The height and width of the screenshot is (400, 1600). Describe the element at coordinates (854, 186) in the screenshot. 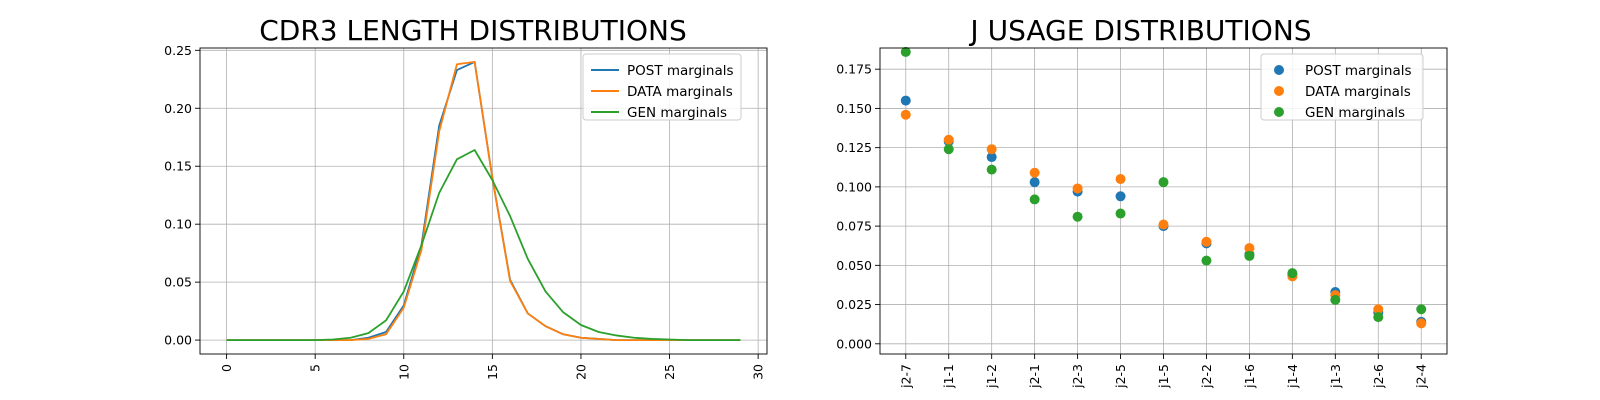

I see `y-tick-label: 0.100` at that location.